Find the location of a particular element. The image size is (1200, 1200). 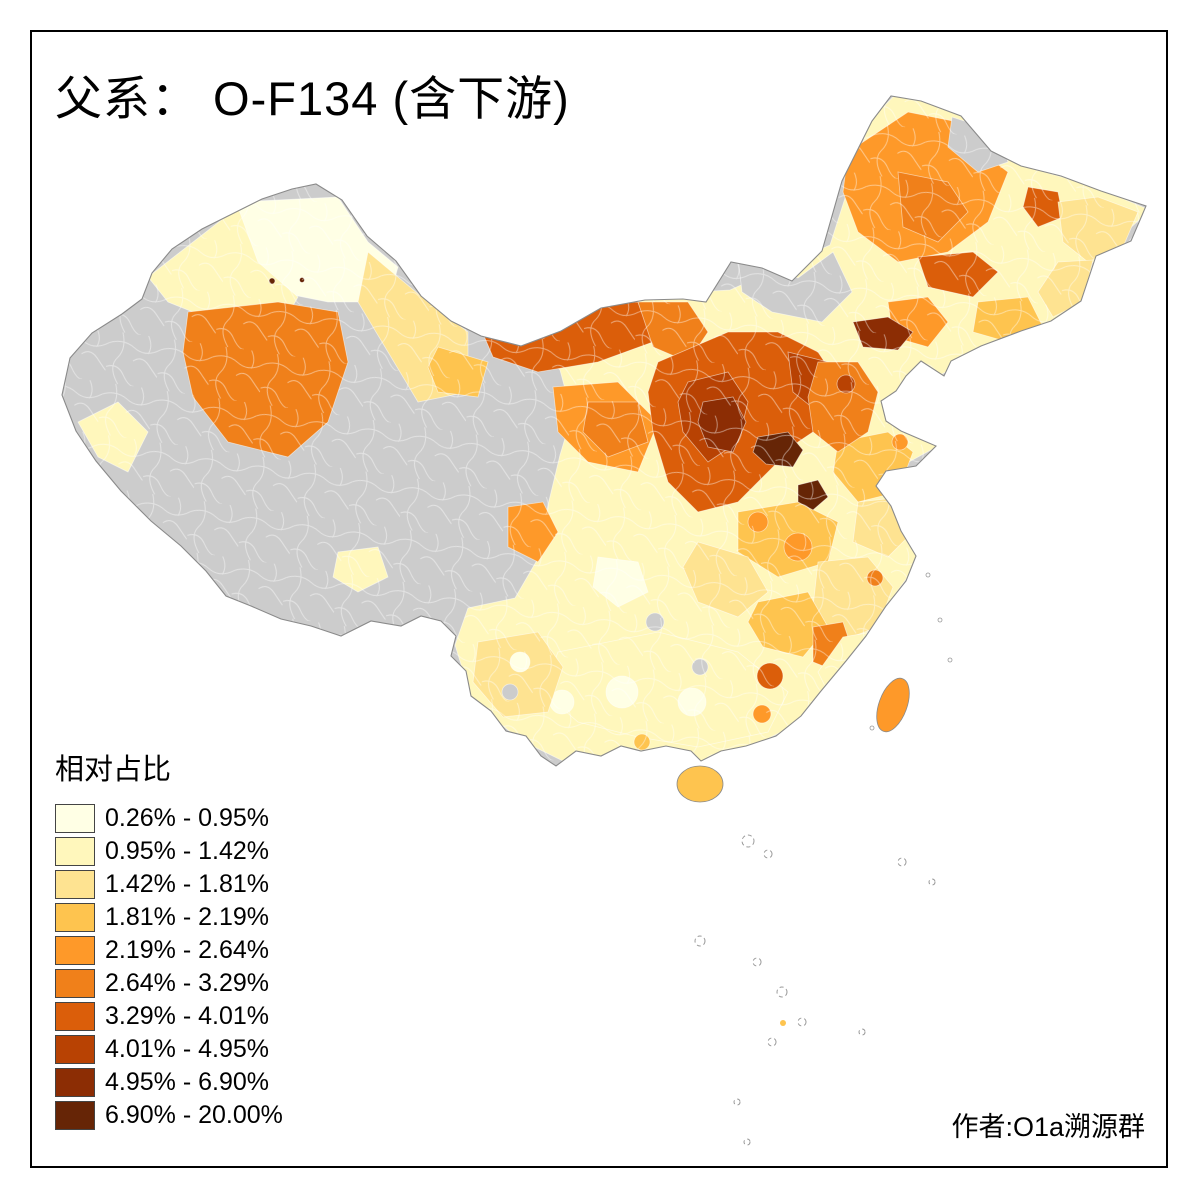

hainan-island is located at coordinates (700, 784).